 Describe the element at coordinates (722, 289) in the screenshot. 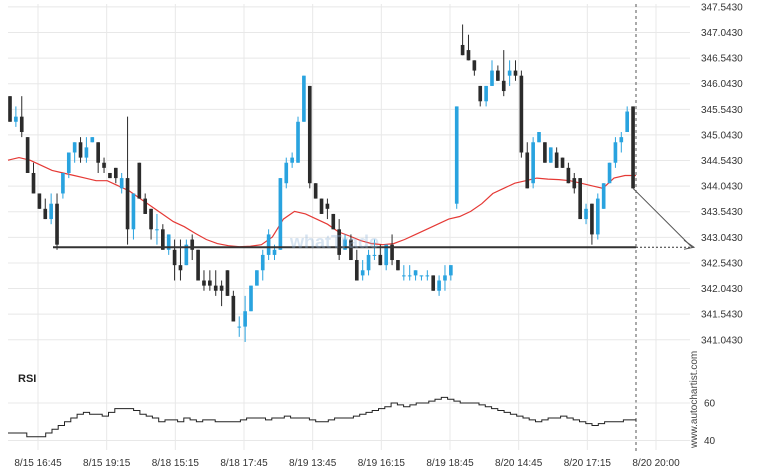

I see `price-tick-label: 342.0430` at that location.